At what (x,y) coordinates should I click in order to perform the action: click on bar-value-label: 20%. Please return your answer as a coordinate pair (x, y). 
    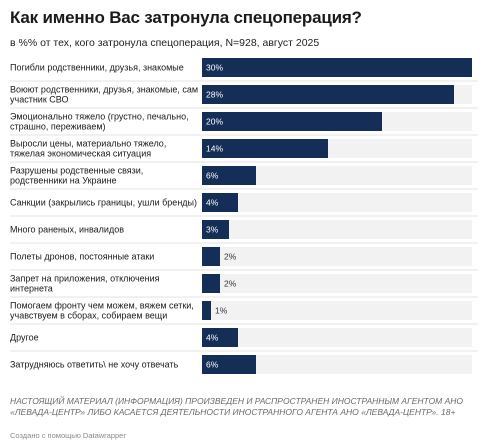
    Looking at the image, I should click on (214, 122).